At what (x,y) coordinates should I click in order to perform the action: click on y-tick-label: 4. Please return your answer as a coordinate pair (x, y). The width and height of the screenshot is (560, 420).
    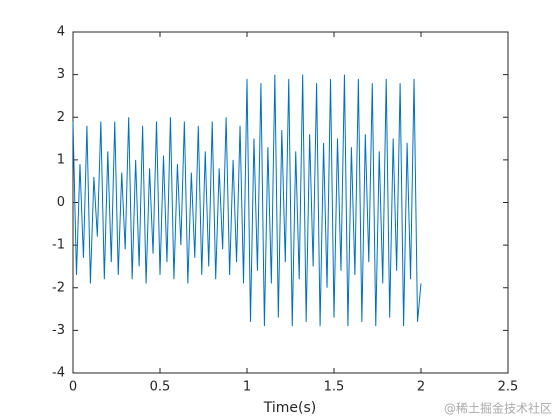
    Looking at the image, I should click on (61, 32).